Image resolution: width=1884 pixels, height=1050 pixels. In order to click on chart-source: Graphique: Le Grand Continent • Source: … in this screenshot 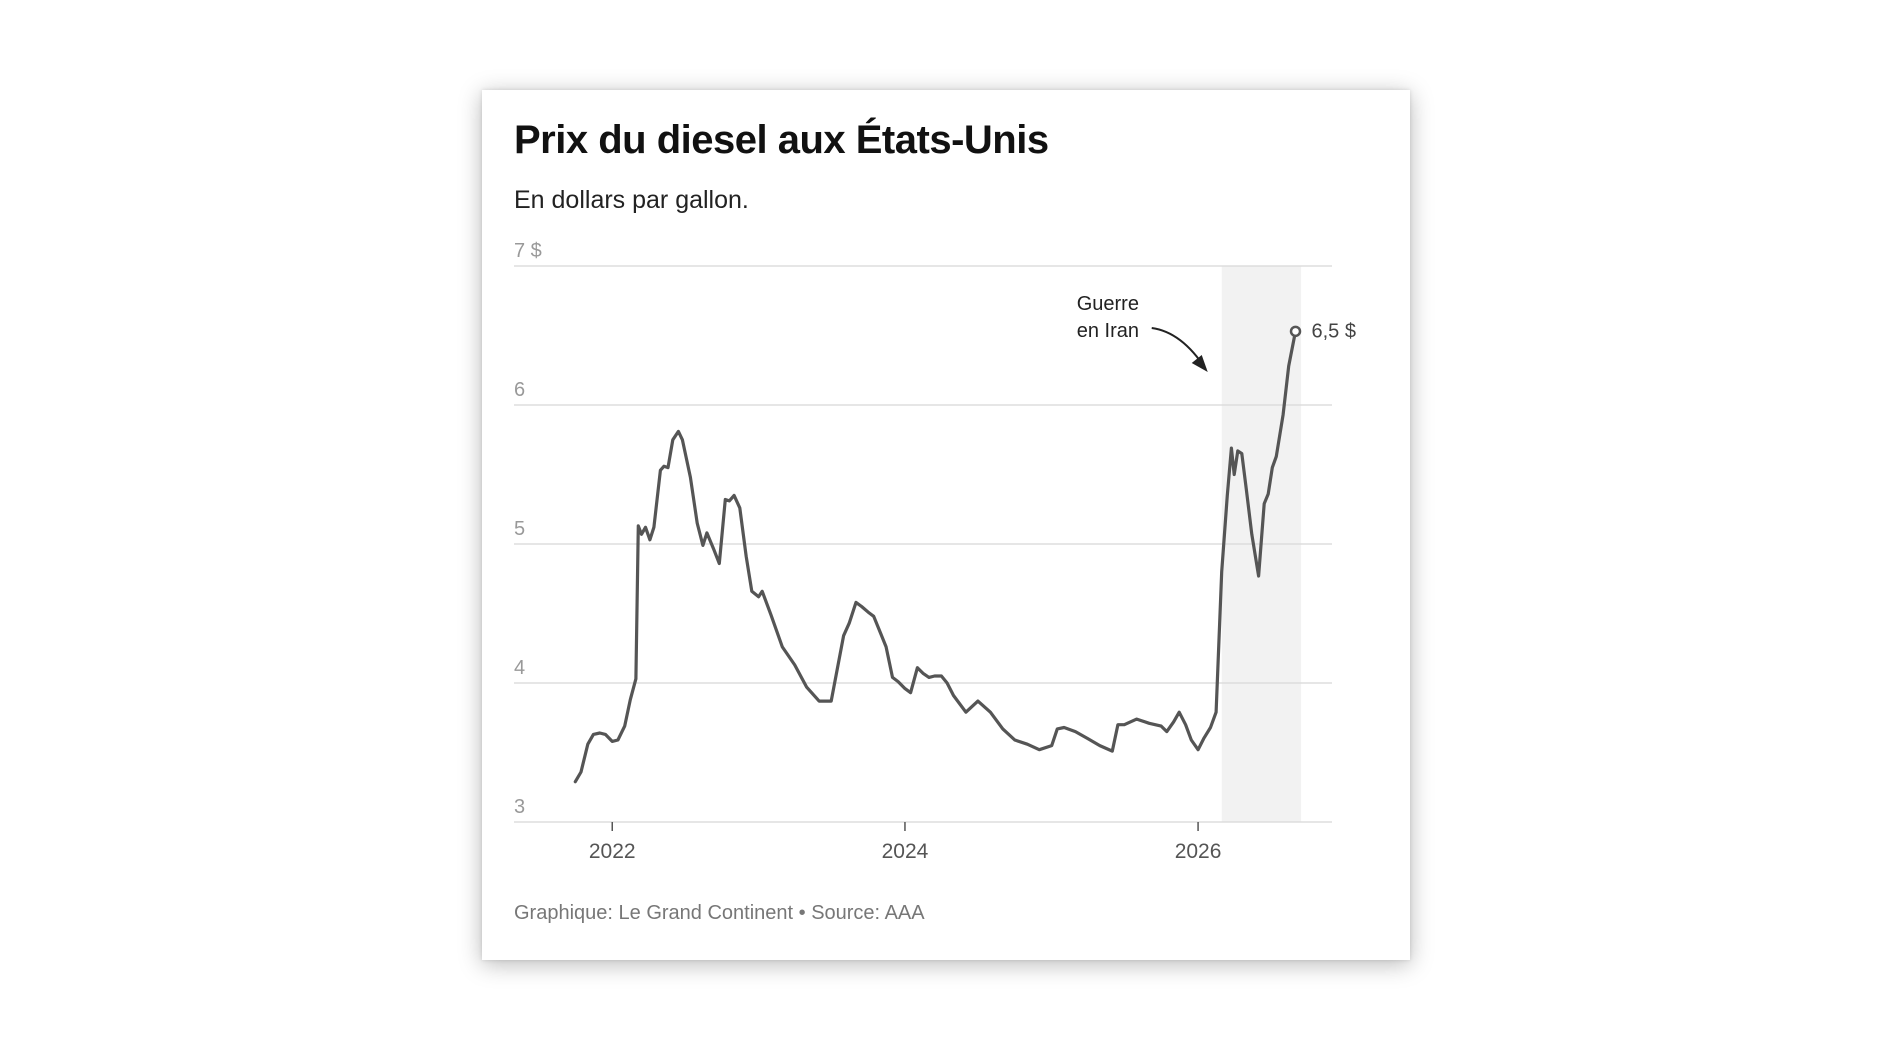, I will do `click(719, 913)`.